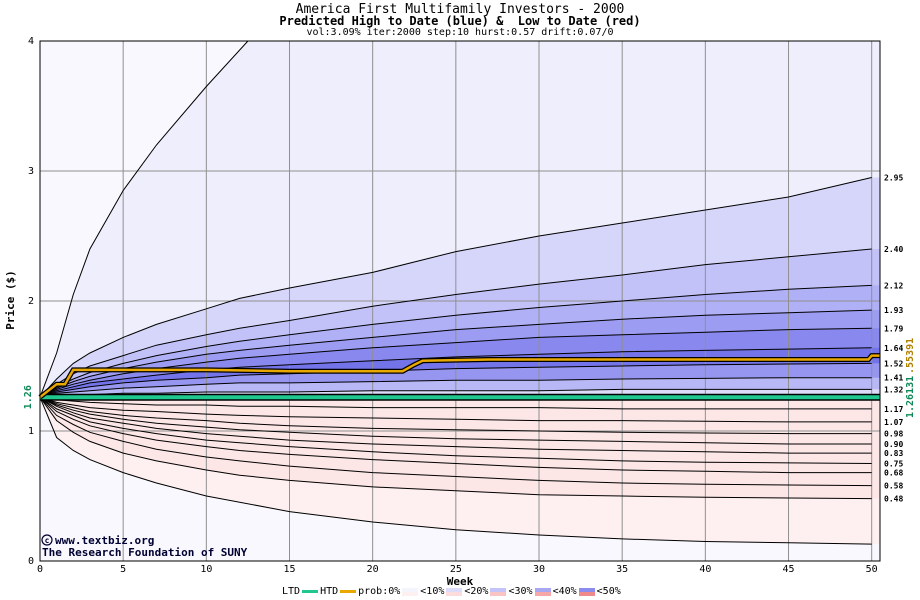 This screenshot has width=920, height=600. What do you see at coordinates (329, 591) in the screenshot?
I see `legend-htd-label: HTD` at bounding box center [329, 591].